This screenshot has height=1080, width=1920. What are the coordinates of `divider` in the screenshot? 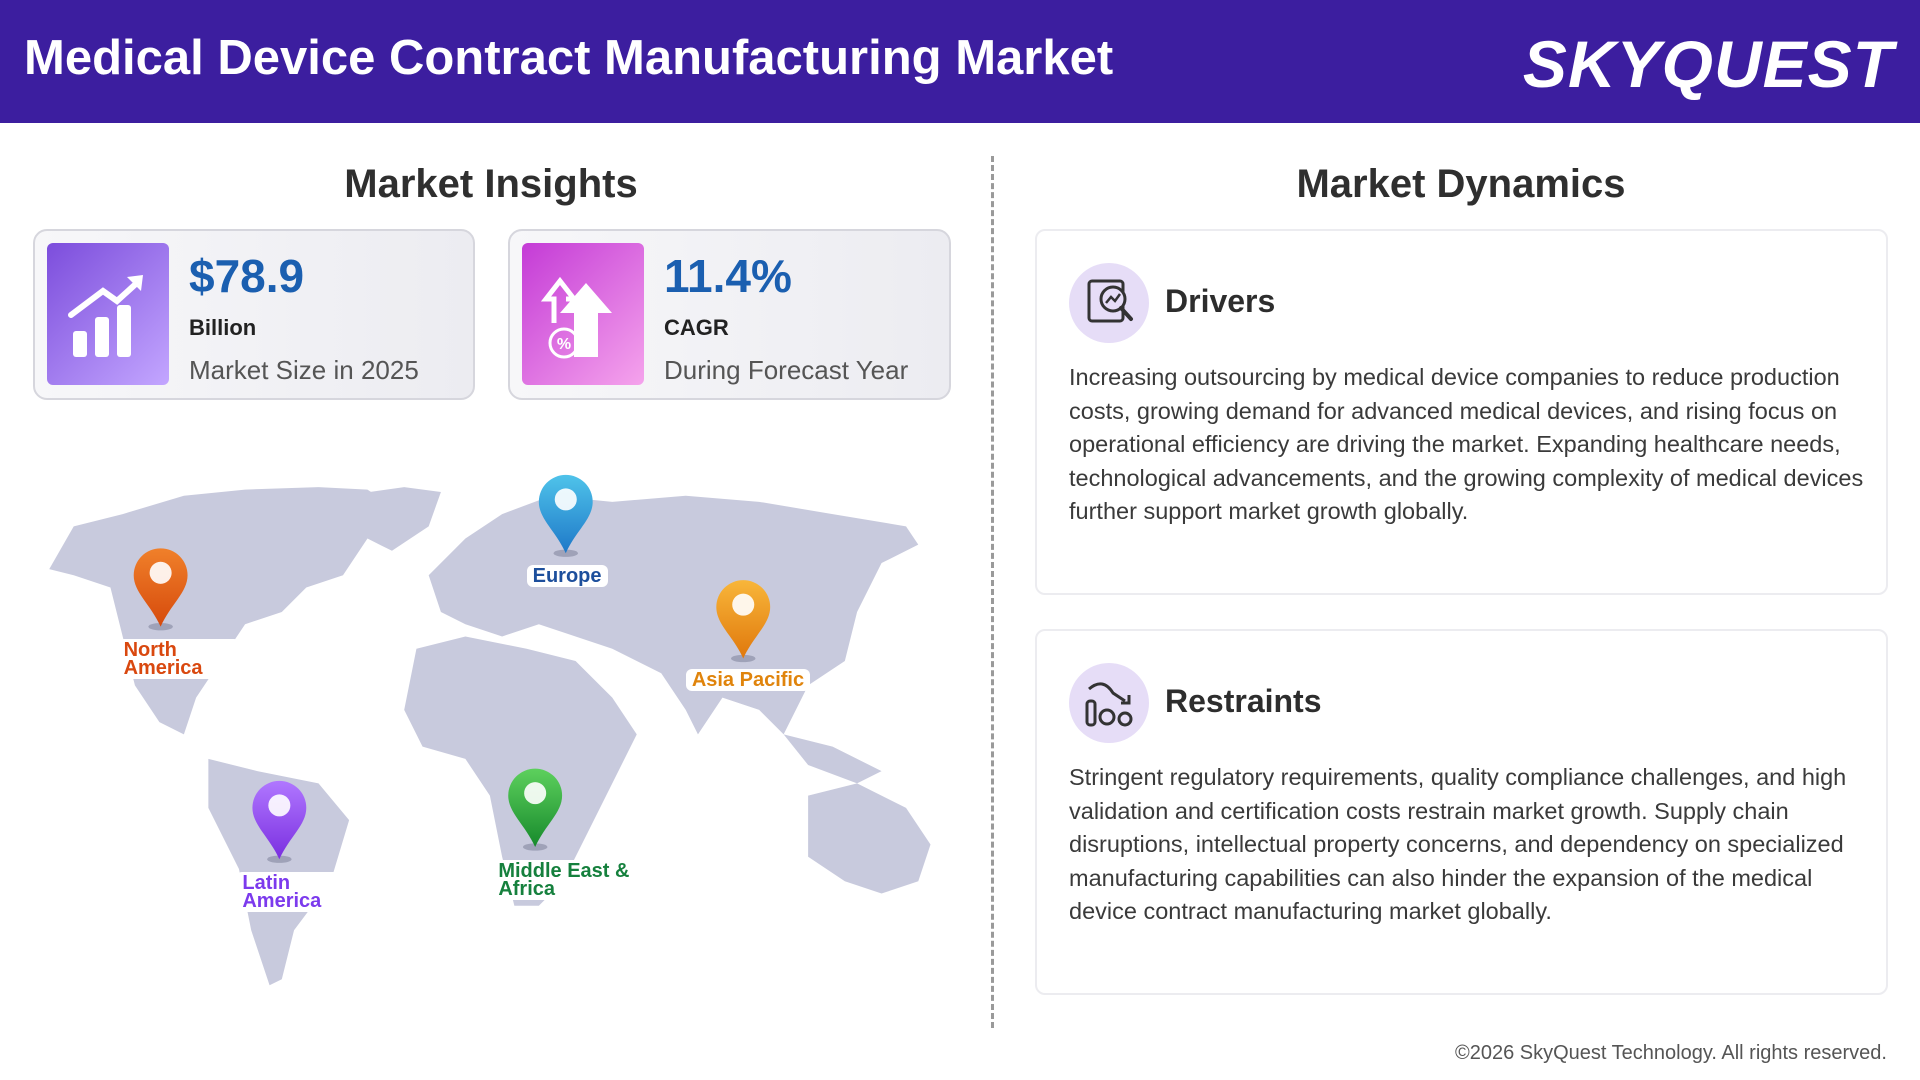 It's located at (992, 592).